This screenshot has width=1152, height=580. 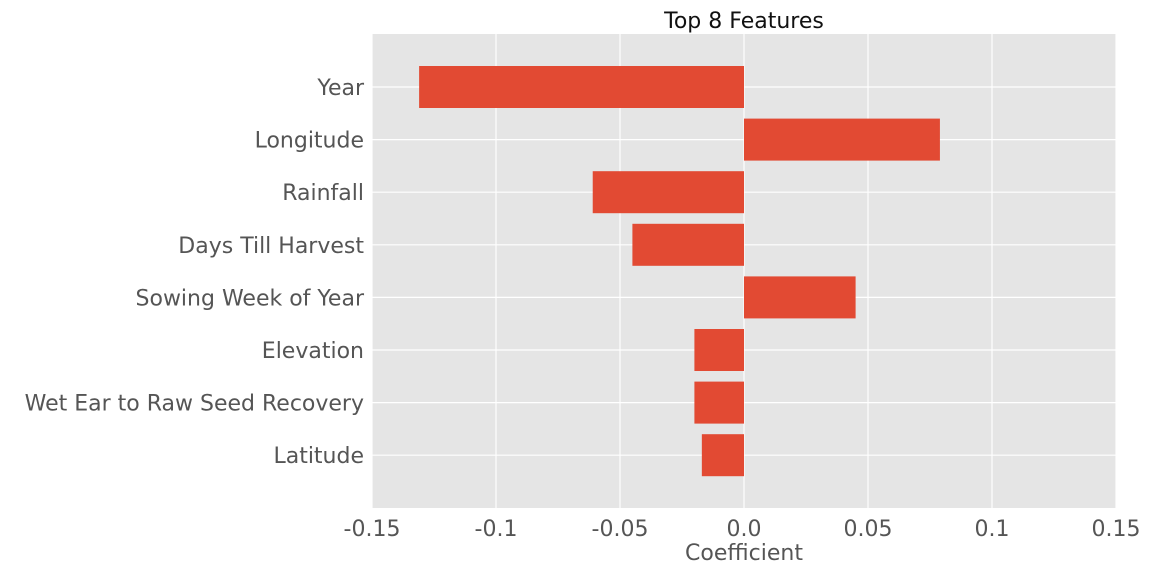 I want to click on bar-elevation, so click(x=719, y=350).